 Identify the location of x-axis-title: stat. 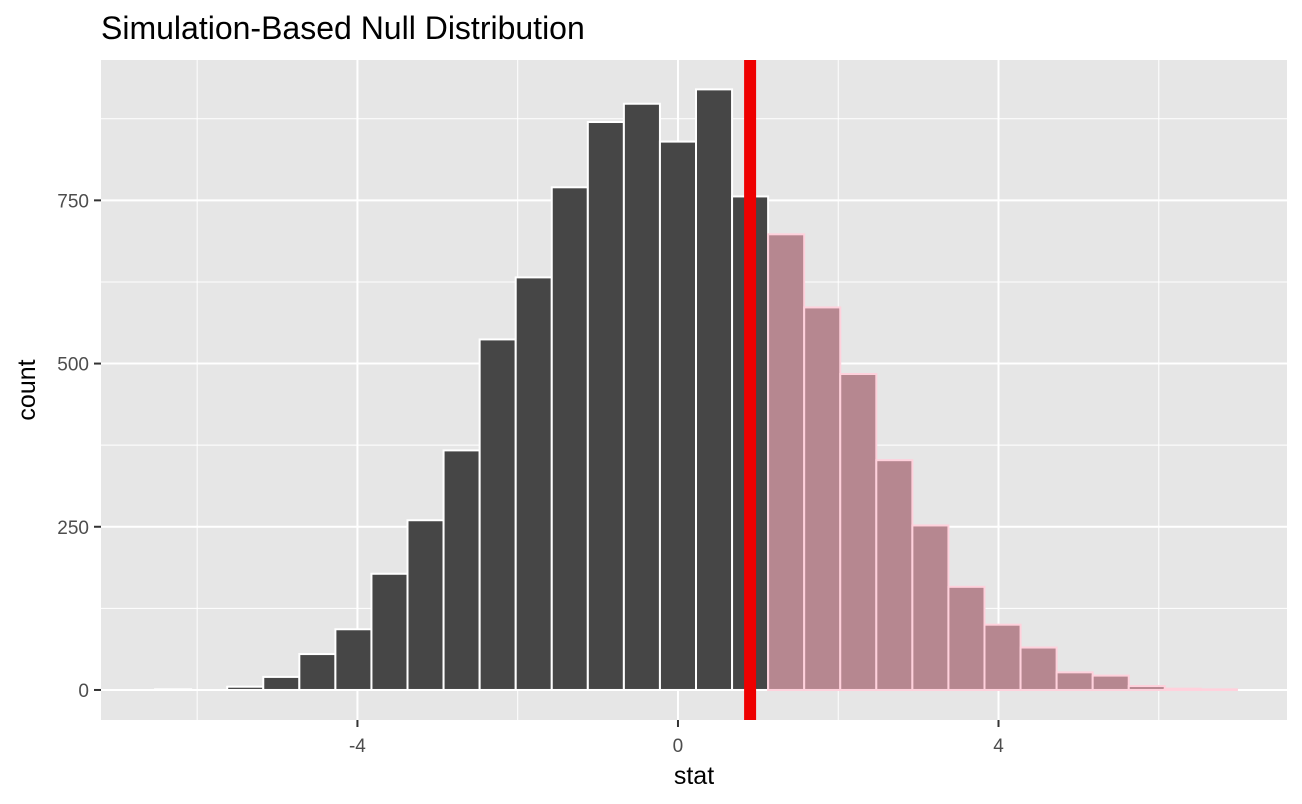
(694, 776).